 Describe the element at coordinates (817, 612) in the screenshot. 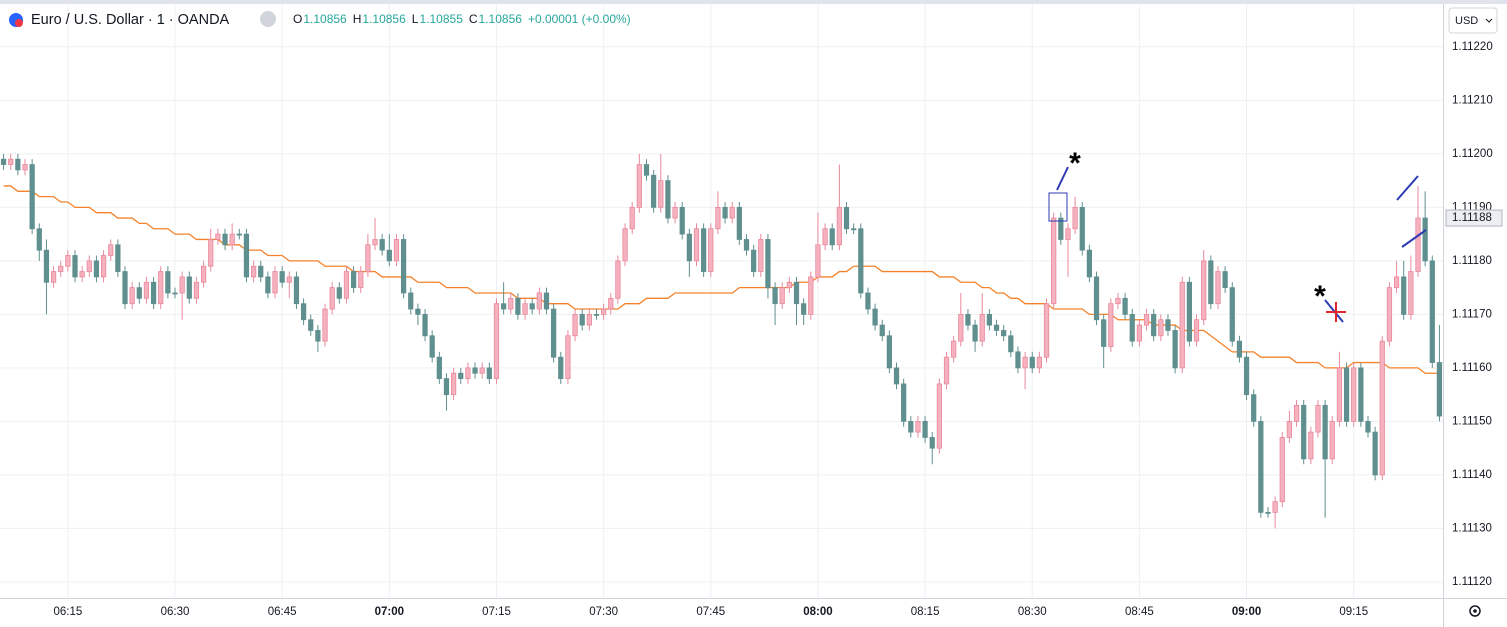

I see `x-tick-label: 08:00` at that location.